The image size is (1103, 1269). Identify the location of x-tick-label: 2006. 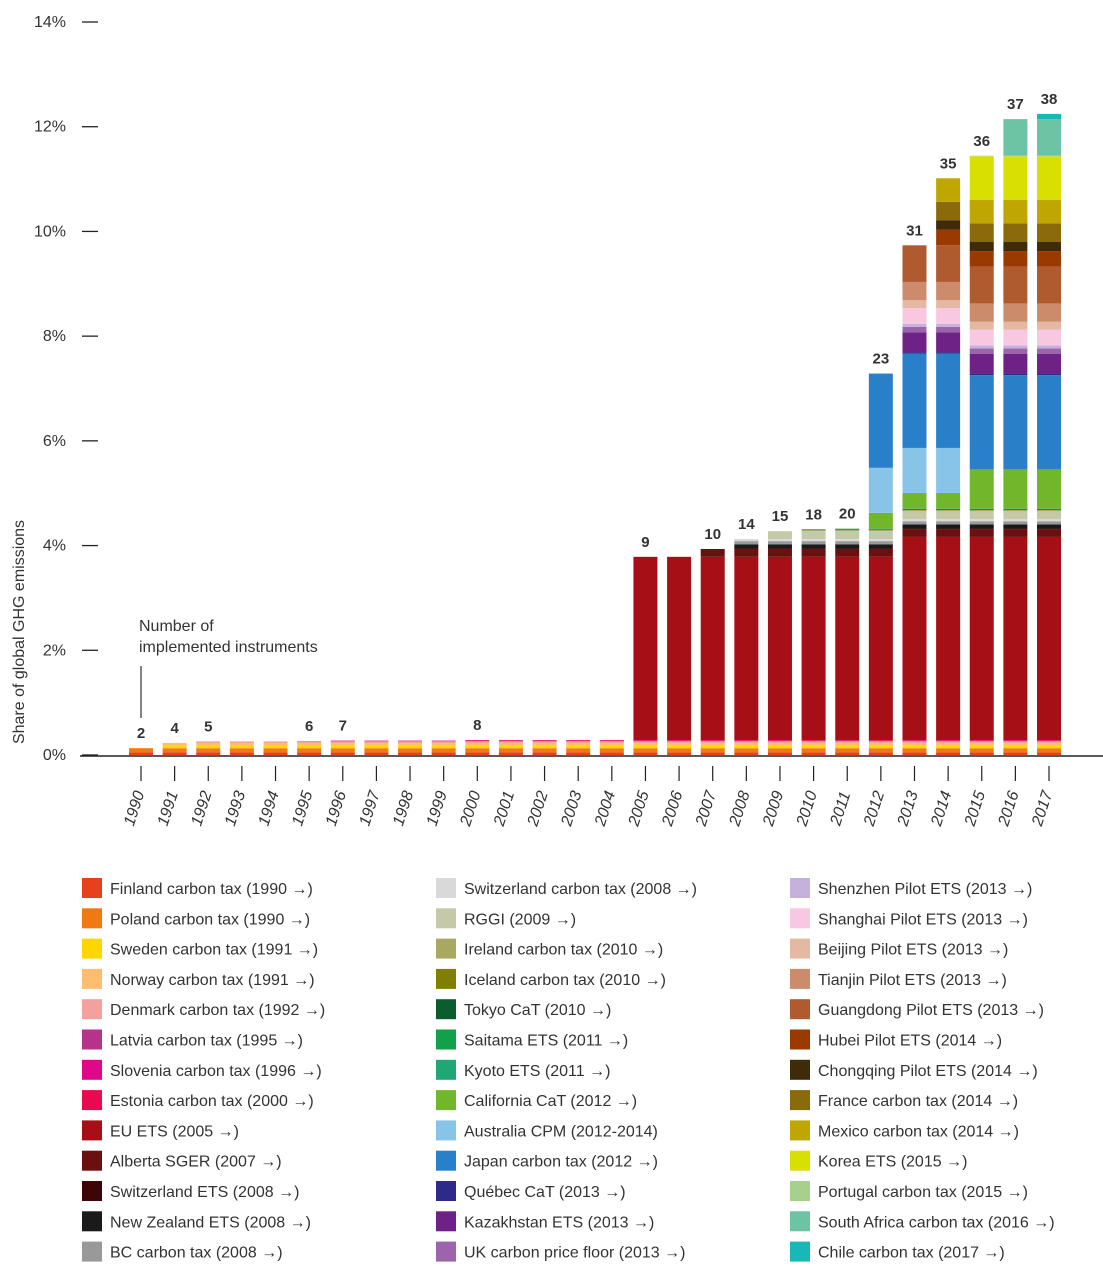
(673, 809).